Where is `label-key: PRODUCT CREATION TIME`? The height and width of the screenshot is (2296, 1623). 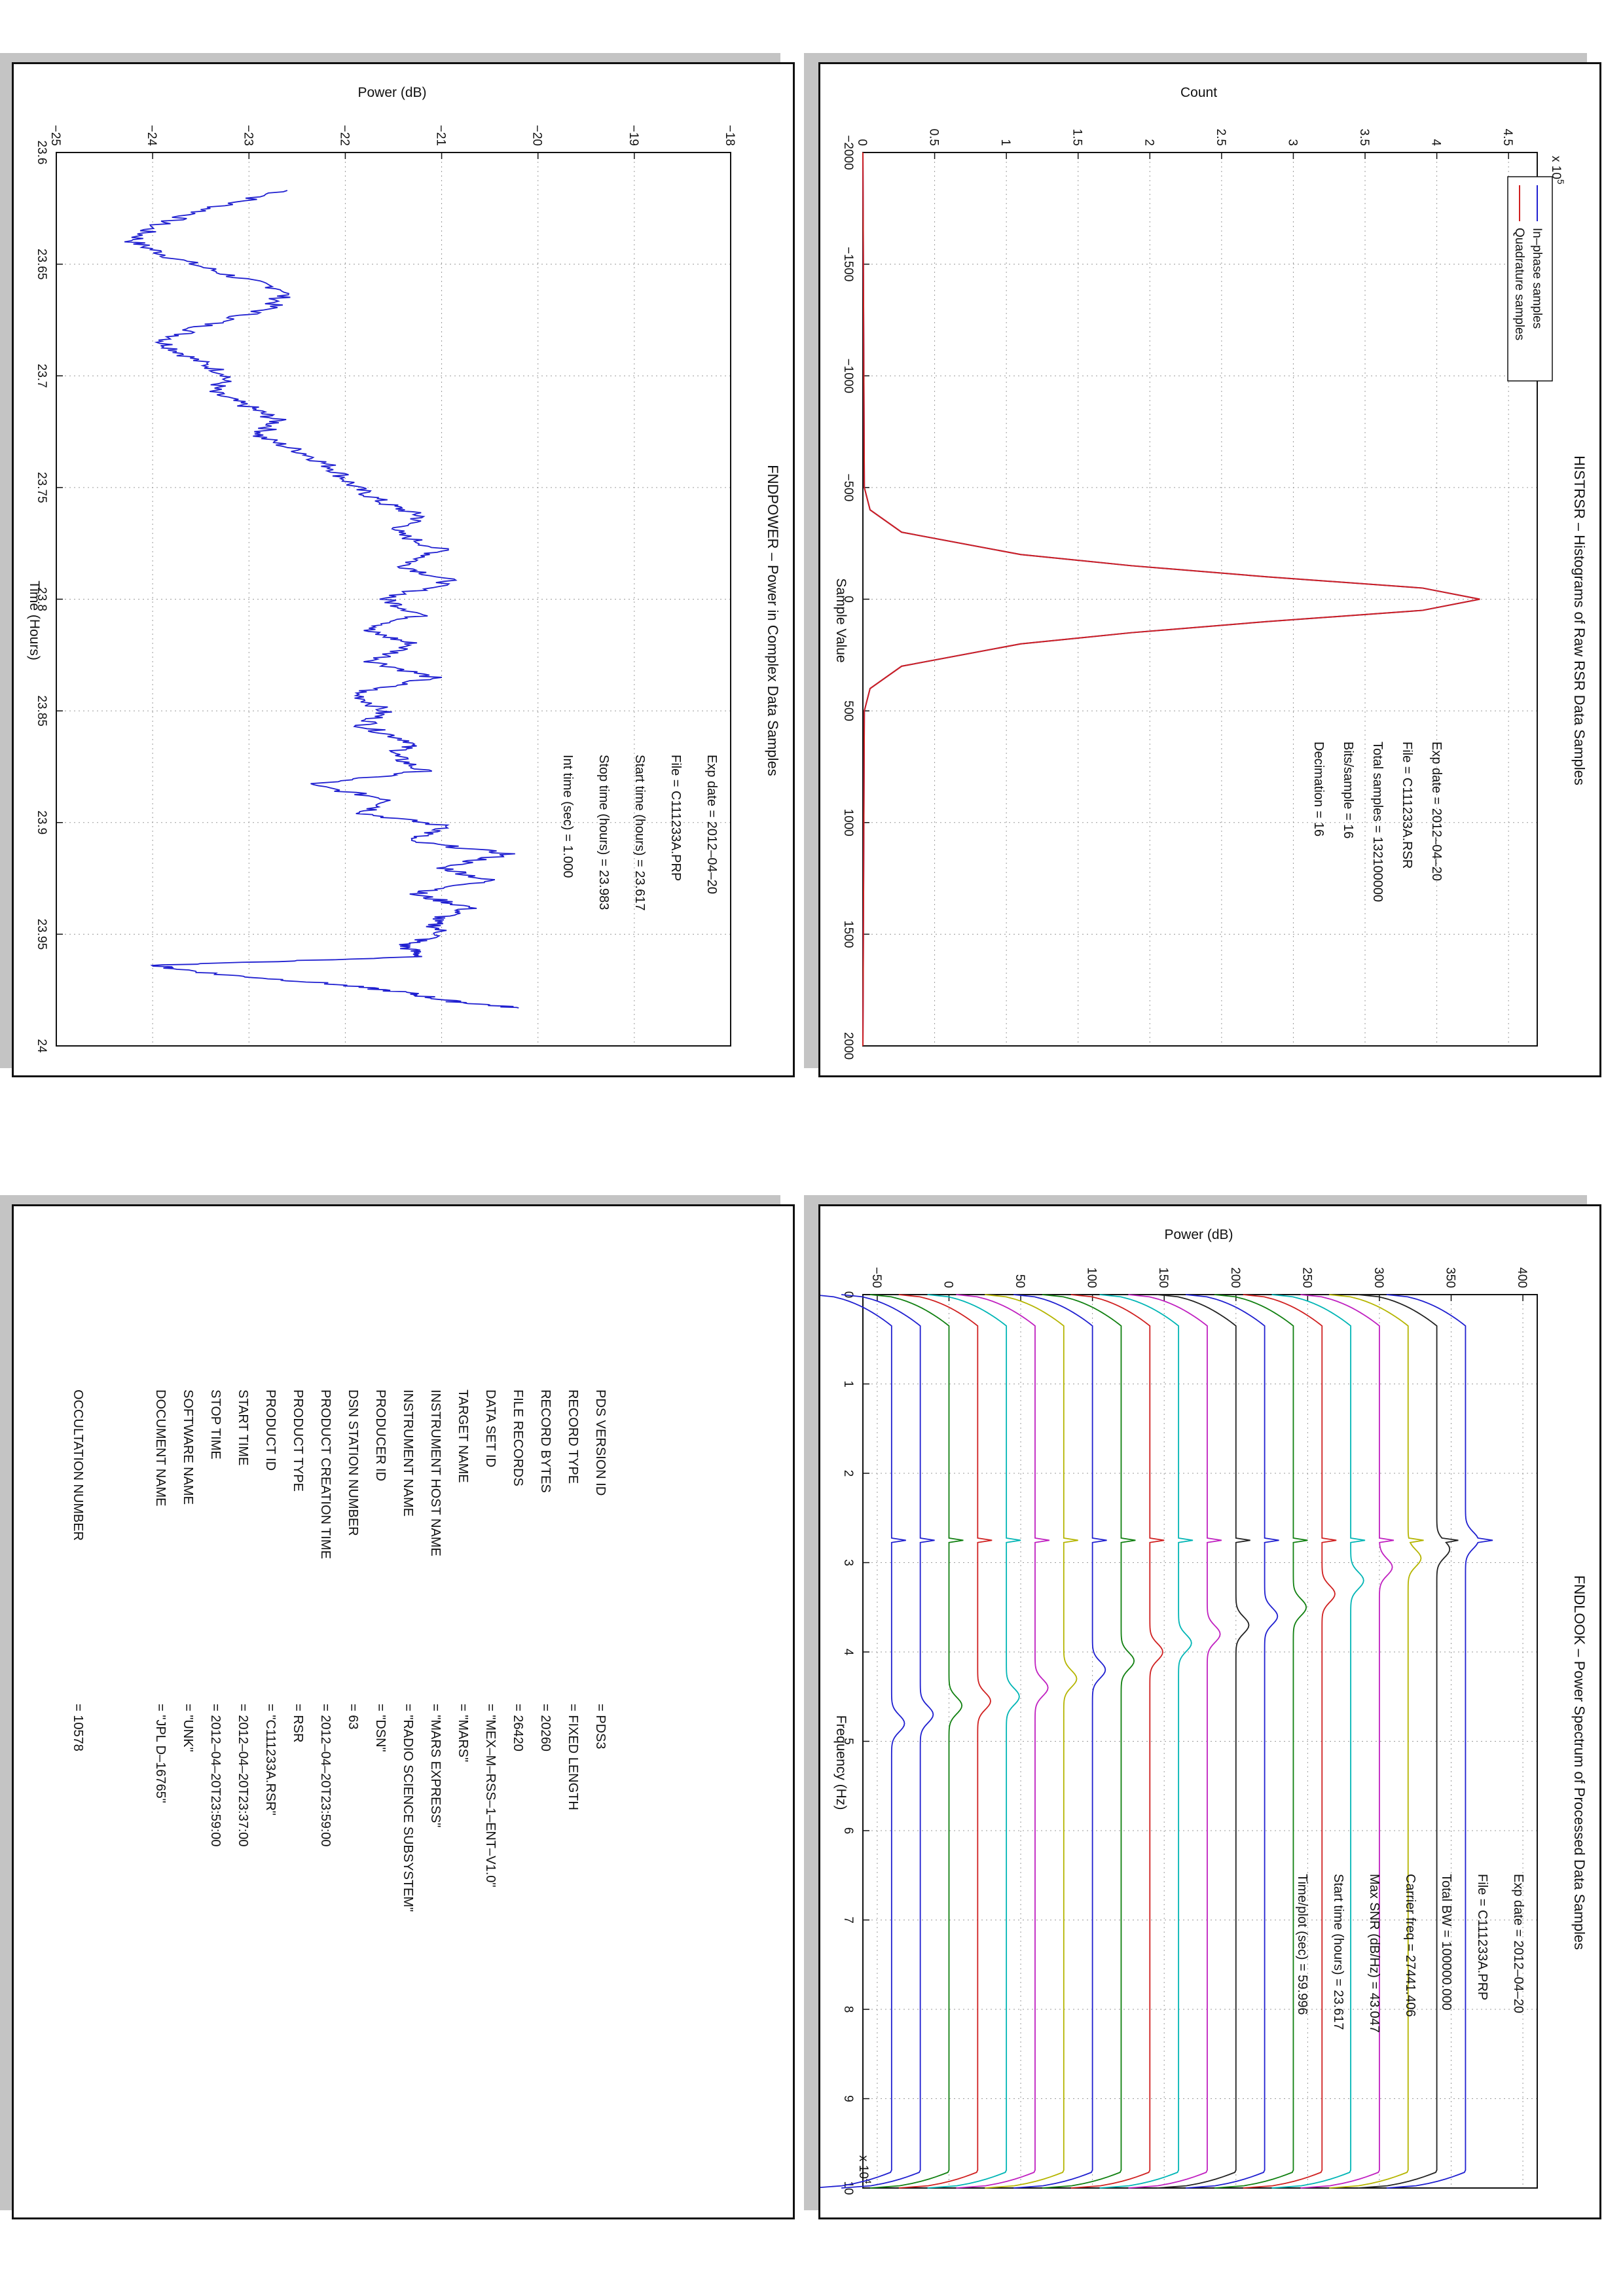
label-key: PRODUCT CREATION TIME is located at coordinates (325, 1474).